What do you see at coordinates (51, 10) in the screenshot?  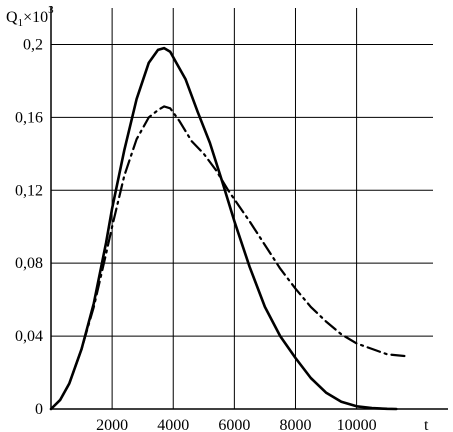 I see `y-axis-label-sup: 3` at bounding box center [51, 10].